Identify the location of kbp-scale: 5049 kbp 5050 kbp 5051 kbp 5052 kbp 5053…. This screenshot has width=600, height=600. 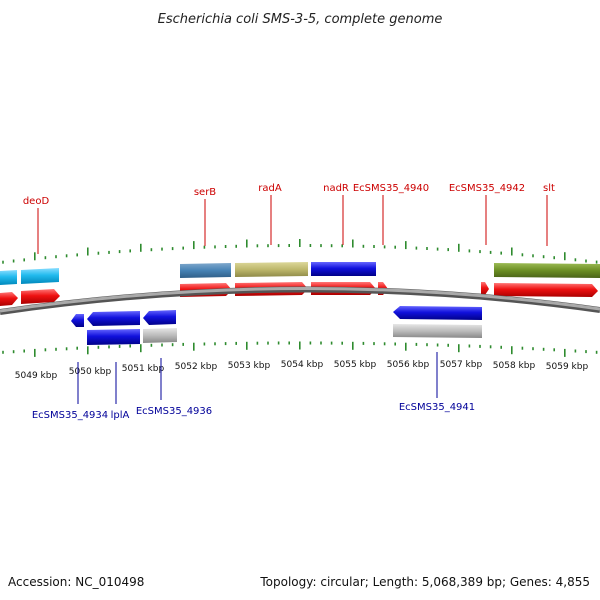
(302, 370).